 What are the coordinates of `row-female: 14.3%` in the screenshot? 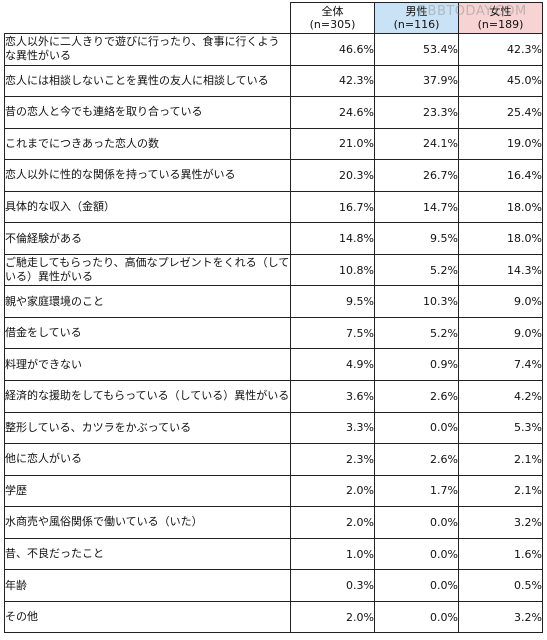 It's located at (500, 270).